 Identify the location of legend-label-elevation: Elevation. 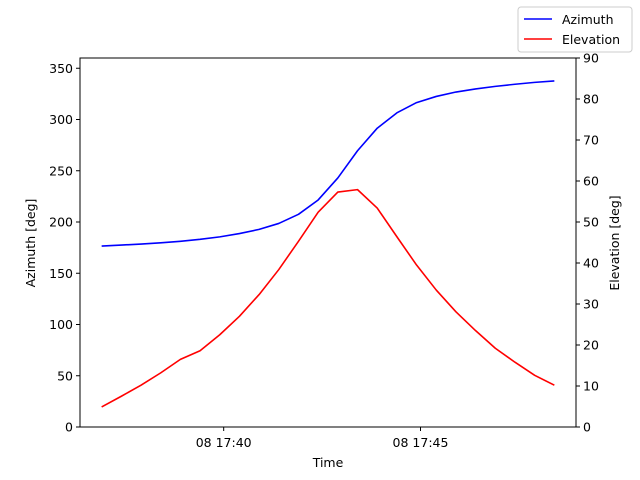
(591, 39).